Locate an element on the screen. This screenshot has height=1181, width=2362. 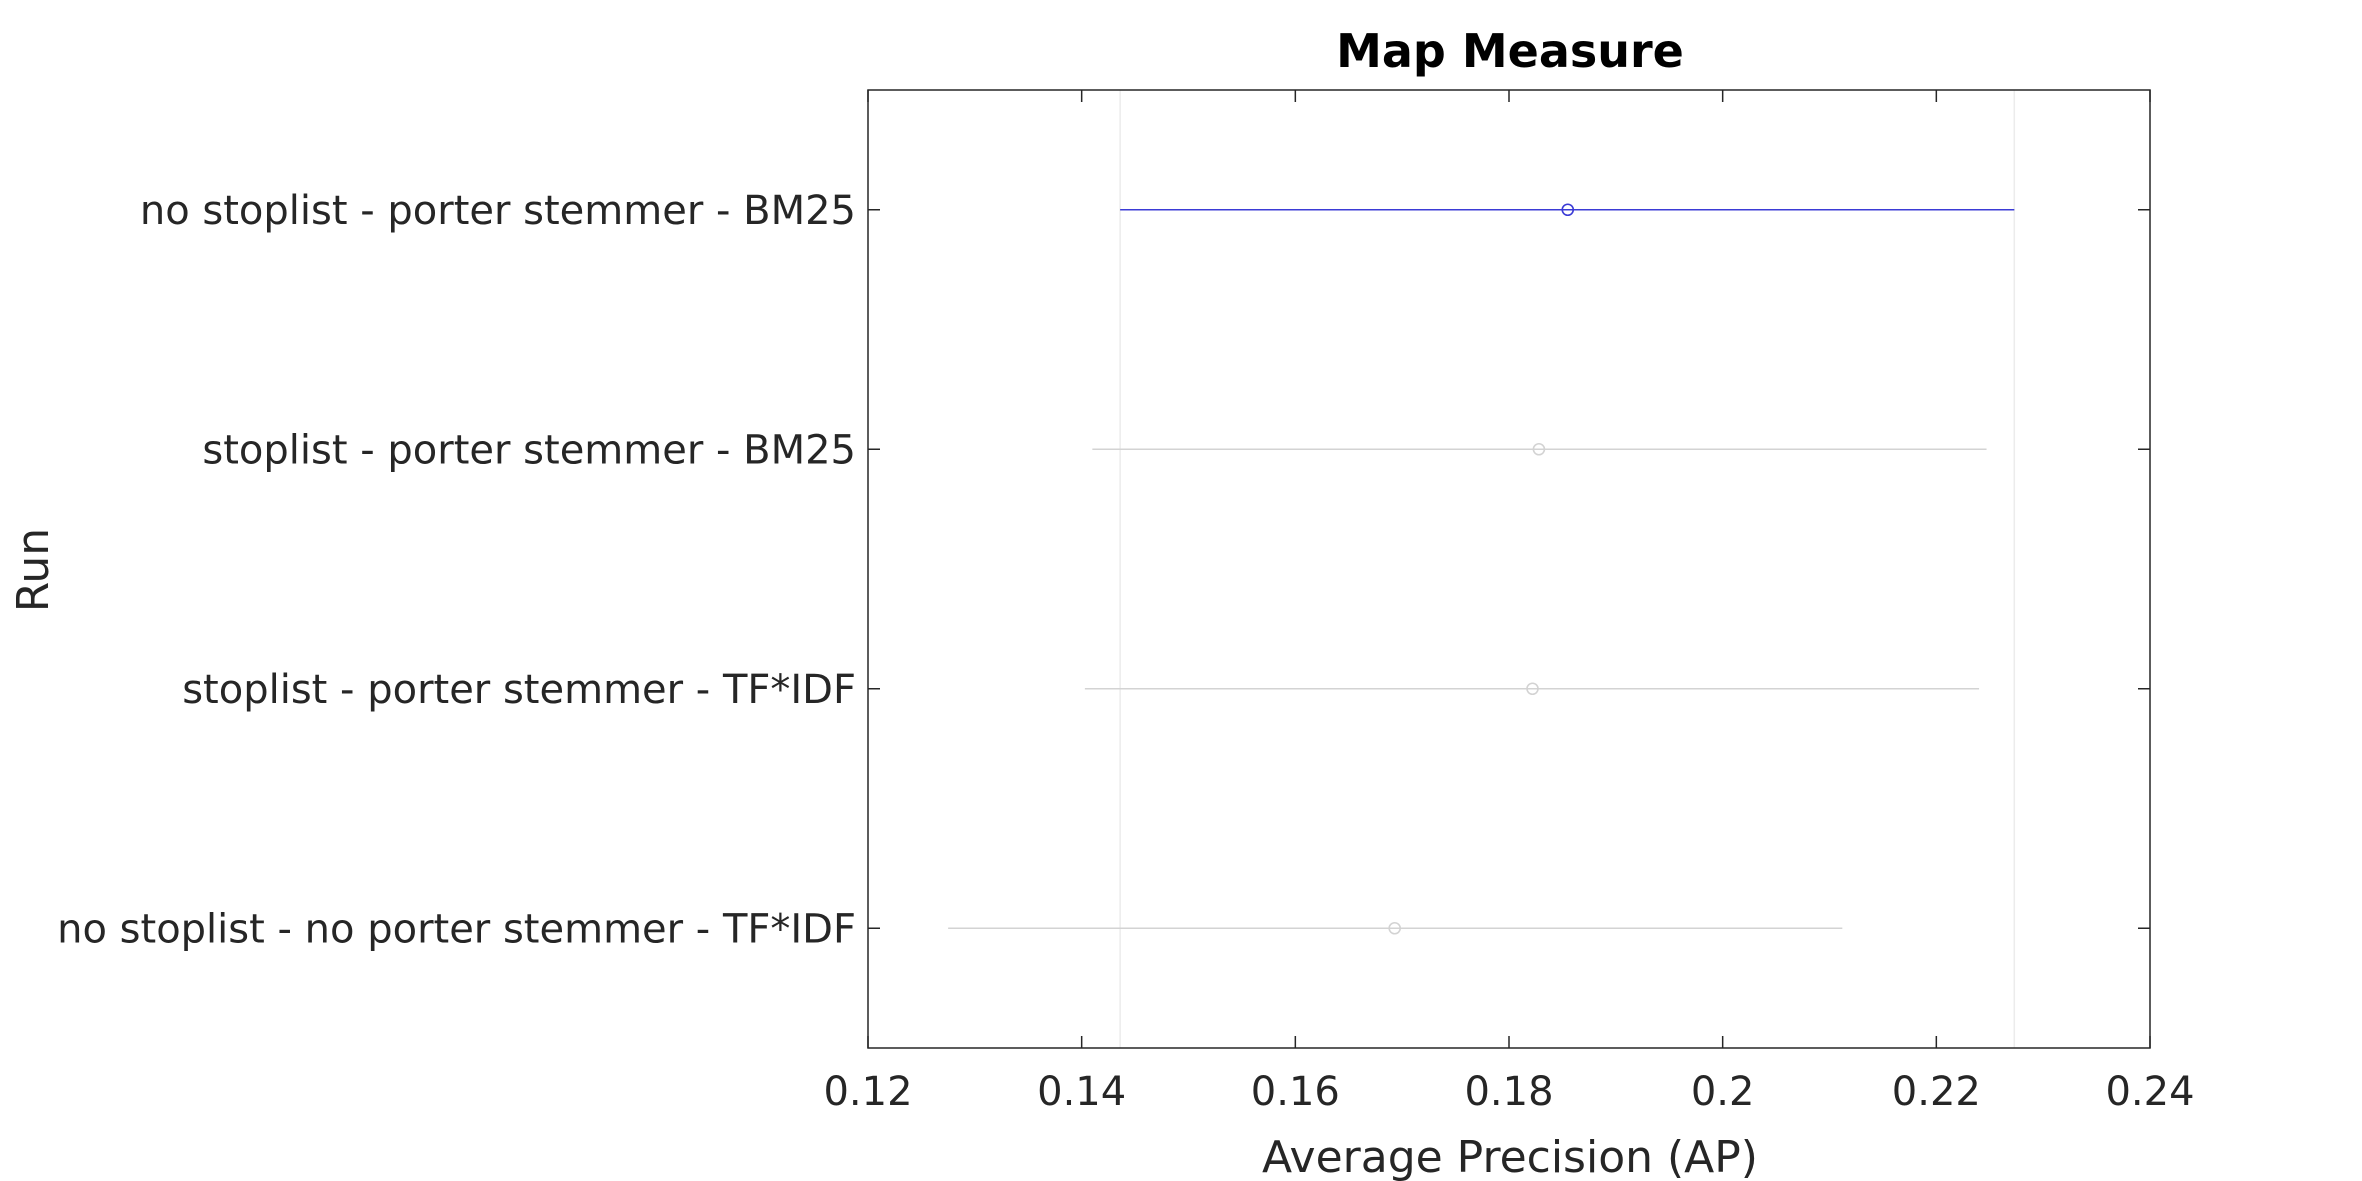
x-tick-label-5: 0.2 is located at coordinates (1723, 1092).